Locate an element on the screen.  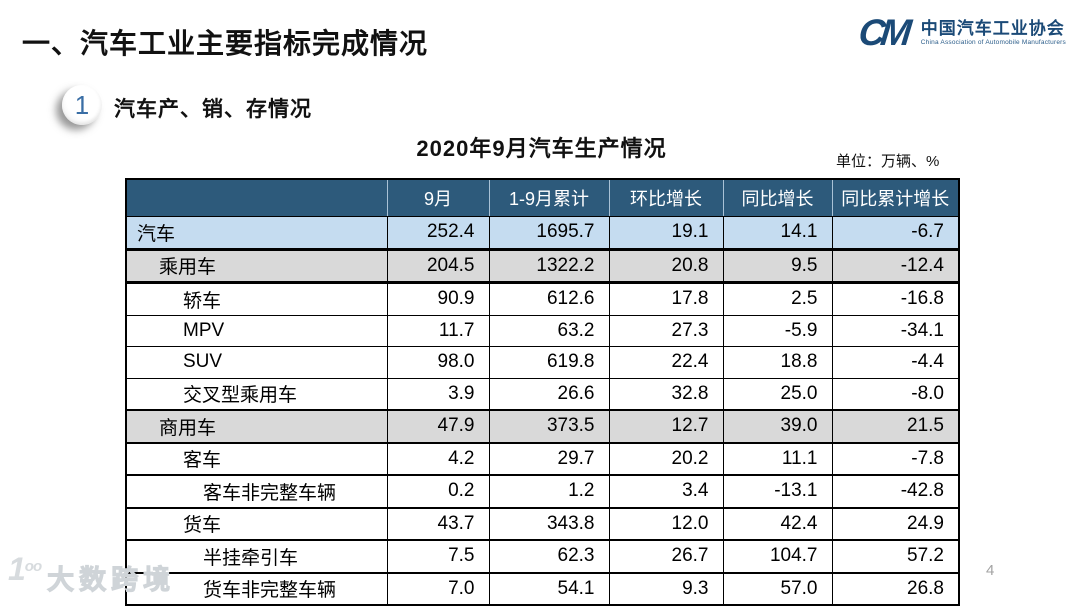
row-label: 交叉型乘用车 is located at coordinates (256, 394).